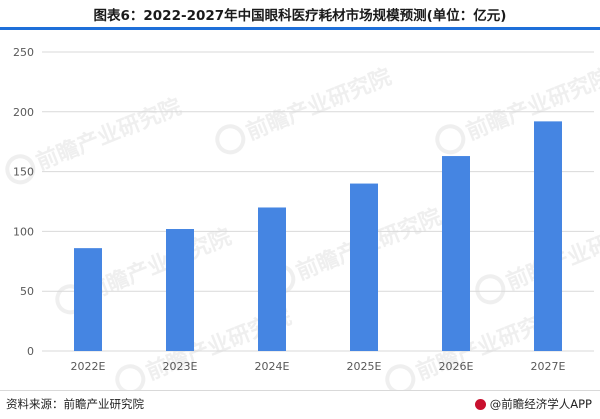  What do you see at coordinates (23, 112) in the screenshot?
I see `y-tick-label: 200` at bounding box center [23, 112].